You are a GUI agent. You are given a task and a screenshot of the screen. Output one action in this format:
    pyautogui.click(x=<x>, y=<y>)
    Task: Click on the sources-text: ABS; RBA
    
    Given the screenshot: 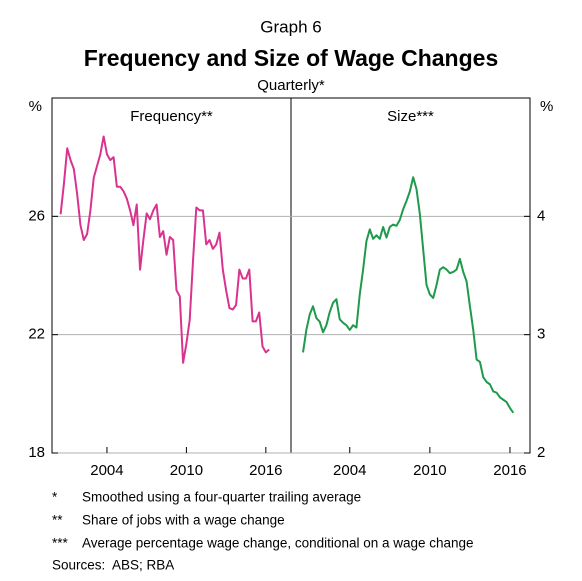 What is the action you would take?
    pyautogui.click(x=143, y=565)
    